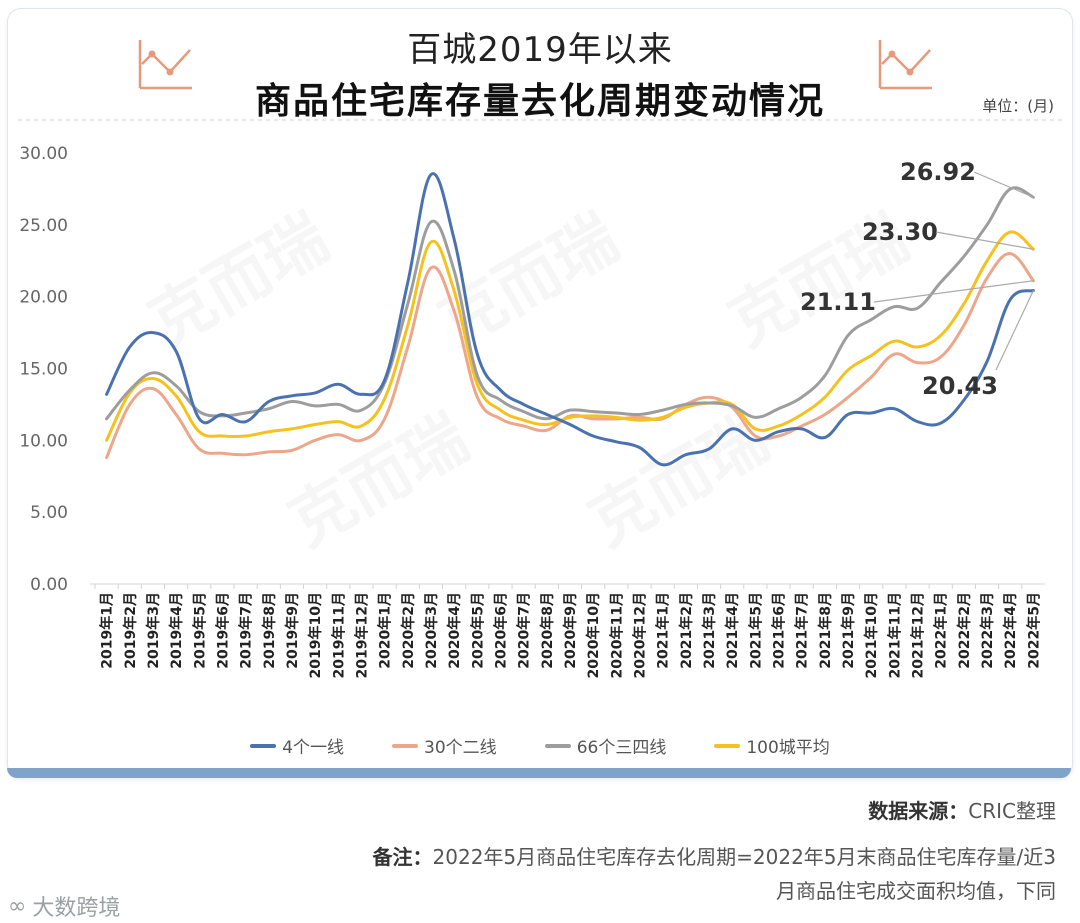  Describe the element at coordinates (686, 630) in the screenshot. I see `x-tick-label: 2021年2月` at that location.